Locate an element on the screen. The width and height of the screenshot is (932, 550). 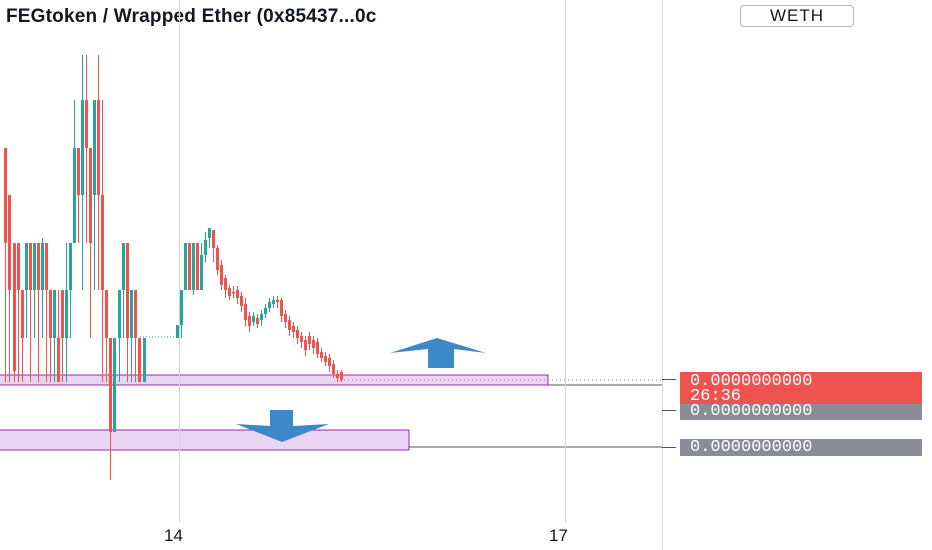
last-price-label: 0.0000000000 26:36 is located at coordinates (801, 388).